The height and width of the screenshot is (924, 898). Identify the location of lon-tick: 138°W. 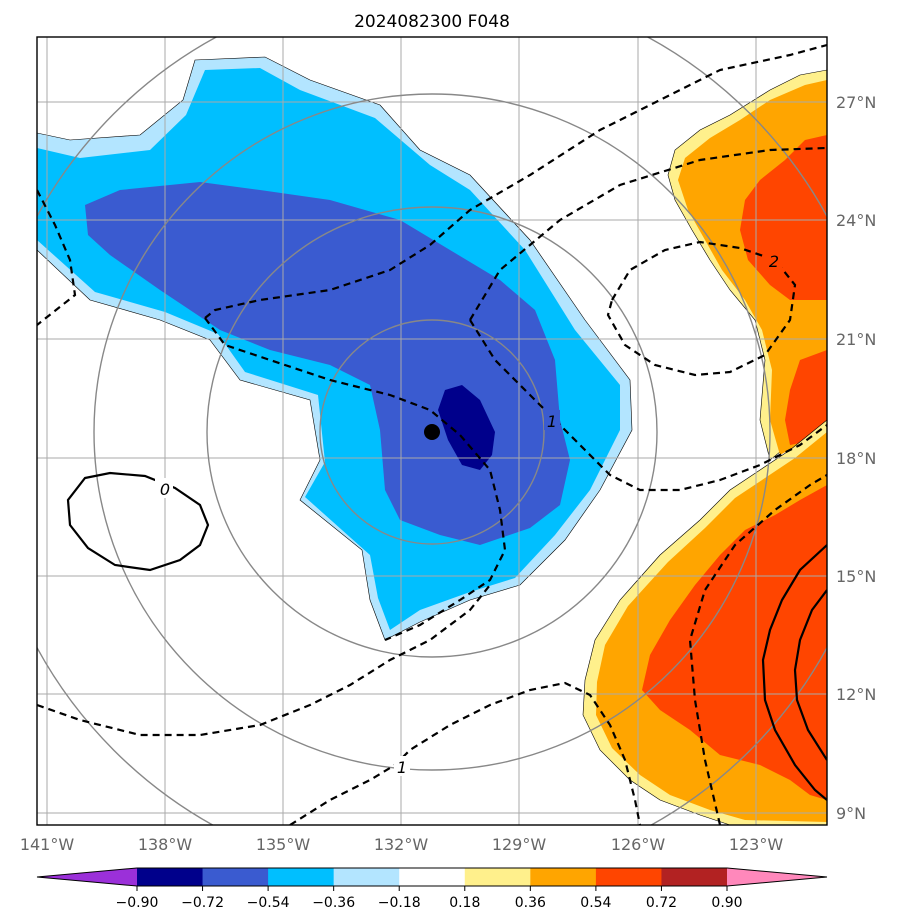
(165, 844).